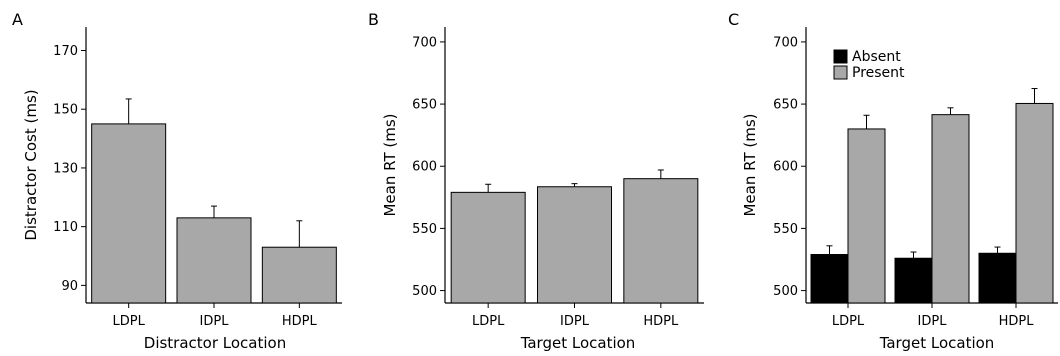 The height and width of the screenshot is (356, 1060). I want to click on panel-a-x-tick-label: IDPL, so click(215, 321).